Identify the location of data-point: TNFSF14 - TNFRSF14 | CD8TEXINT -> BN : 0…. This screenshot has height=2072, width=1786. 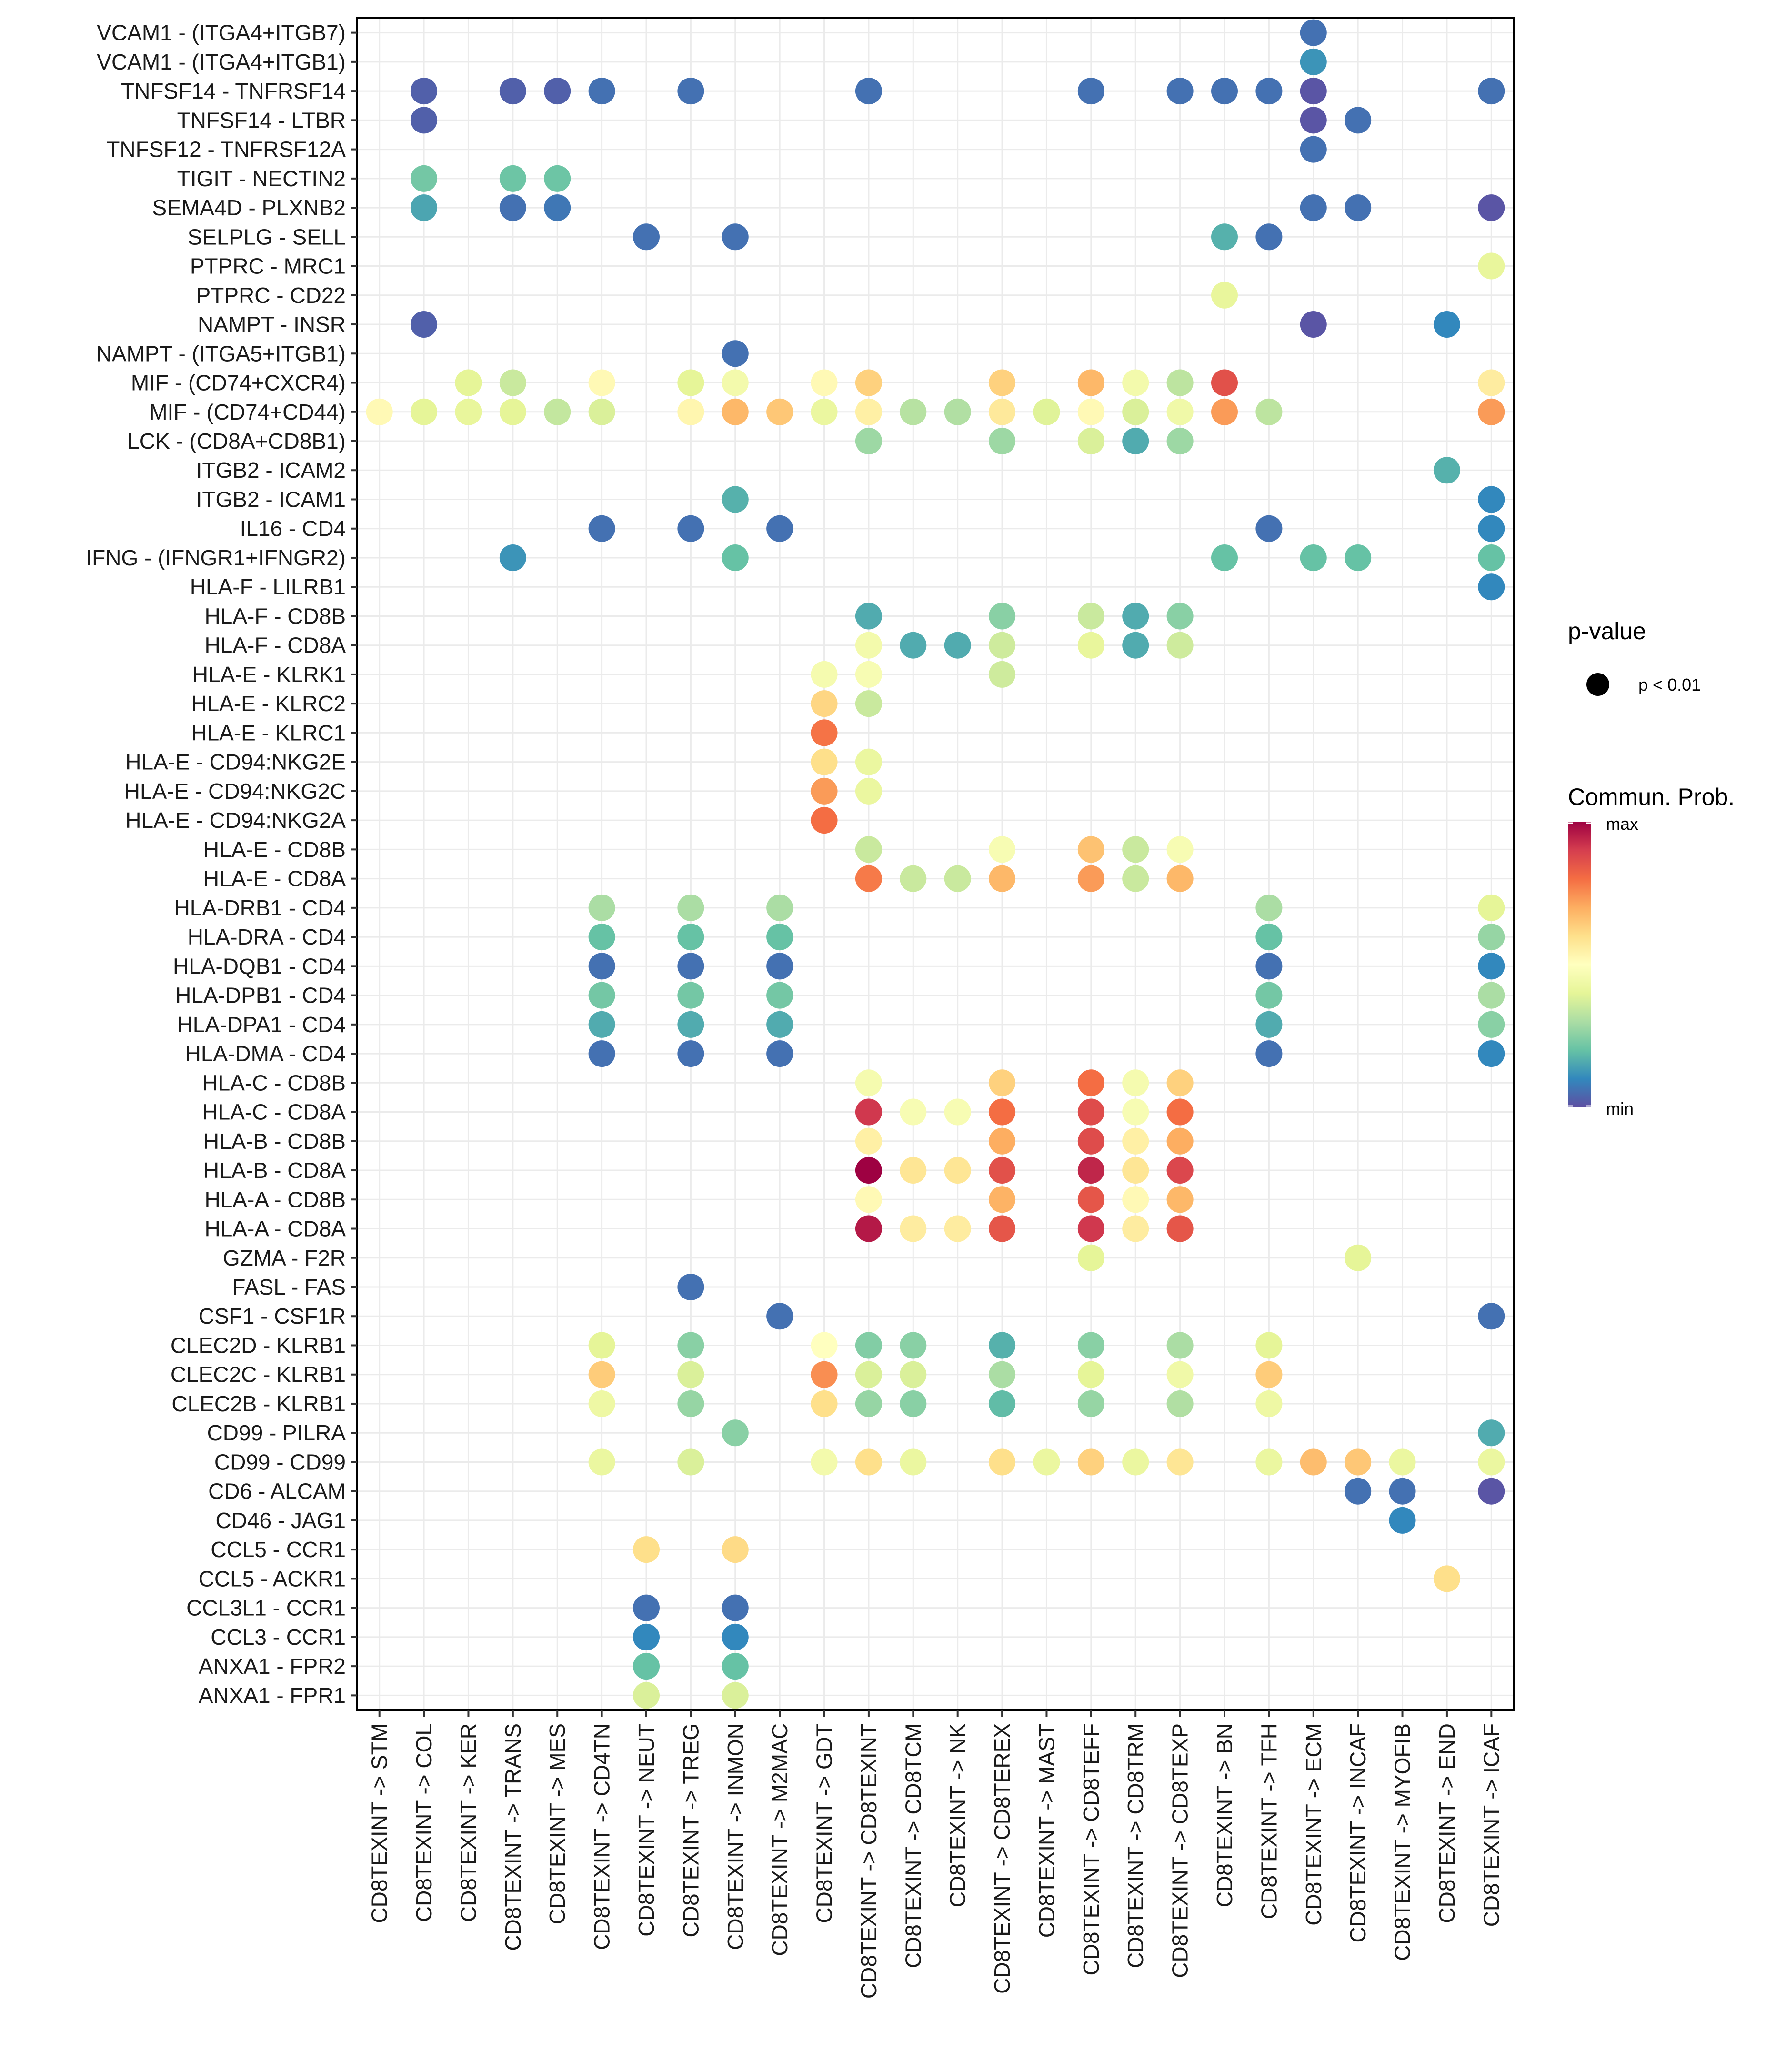
(1225, 91).